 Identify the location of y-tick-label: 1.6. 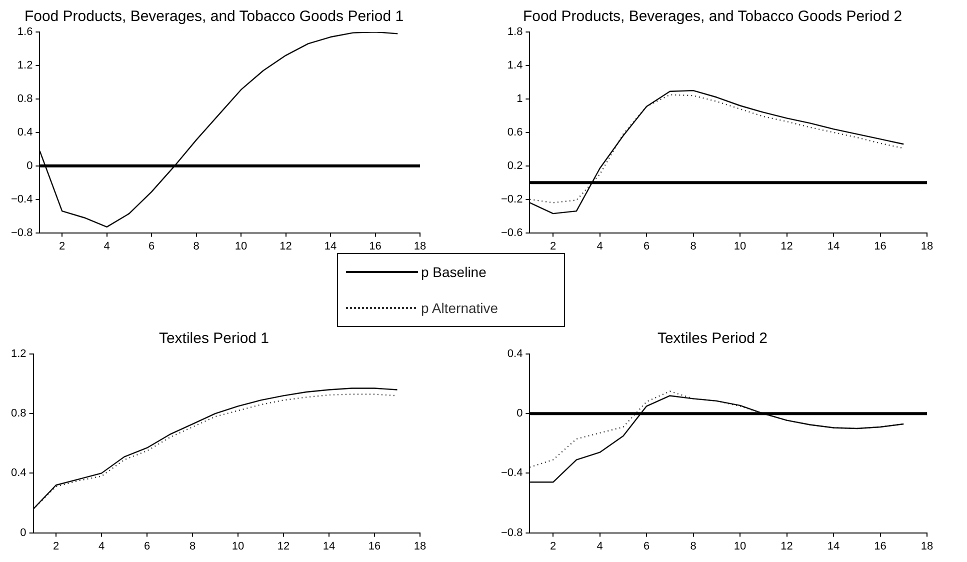
(25, 32).